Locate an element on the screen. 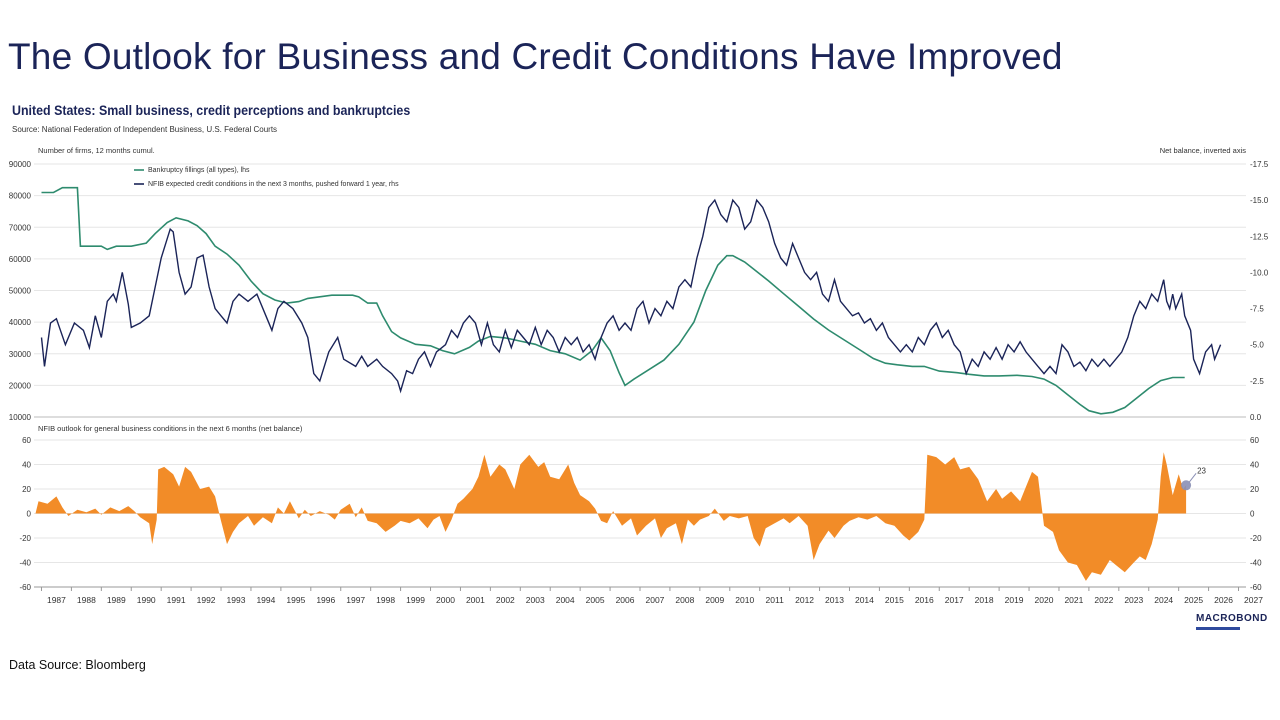 The image size is (1280, 720). x-tick-label: 2006 is located at coordinates (625, 600).